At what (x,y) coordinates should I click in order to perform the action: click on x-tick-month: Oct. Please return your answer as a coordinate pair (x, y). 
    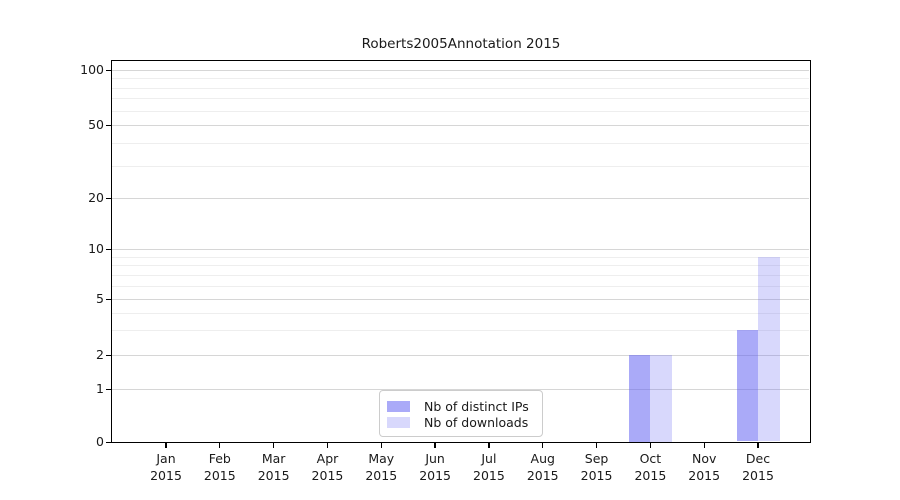
    Looking at the image, I should click on (650, 458).